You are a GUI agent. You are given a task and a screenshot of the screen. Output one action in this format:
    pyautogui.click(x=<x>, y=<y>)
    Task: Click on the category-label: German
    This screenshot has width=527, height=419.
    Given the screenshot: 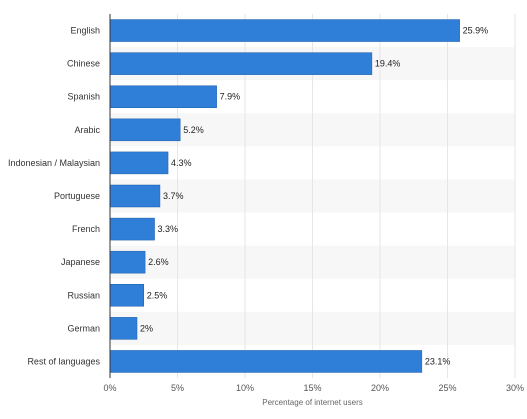 What is the action you would take?
    pyautogui.click(x=83, y=328)
    